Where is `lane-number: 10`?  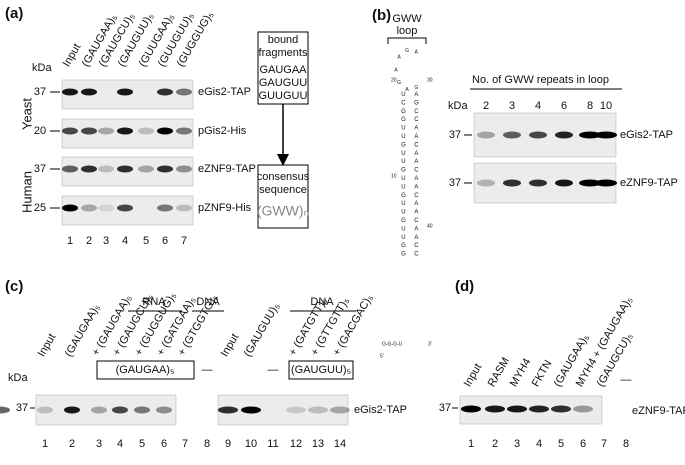 lane-number: 10 is located at coordinates (251, 444).